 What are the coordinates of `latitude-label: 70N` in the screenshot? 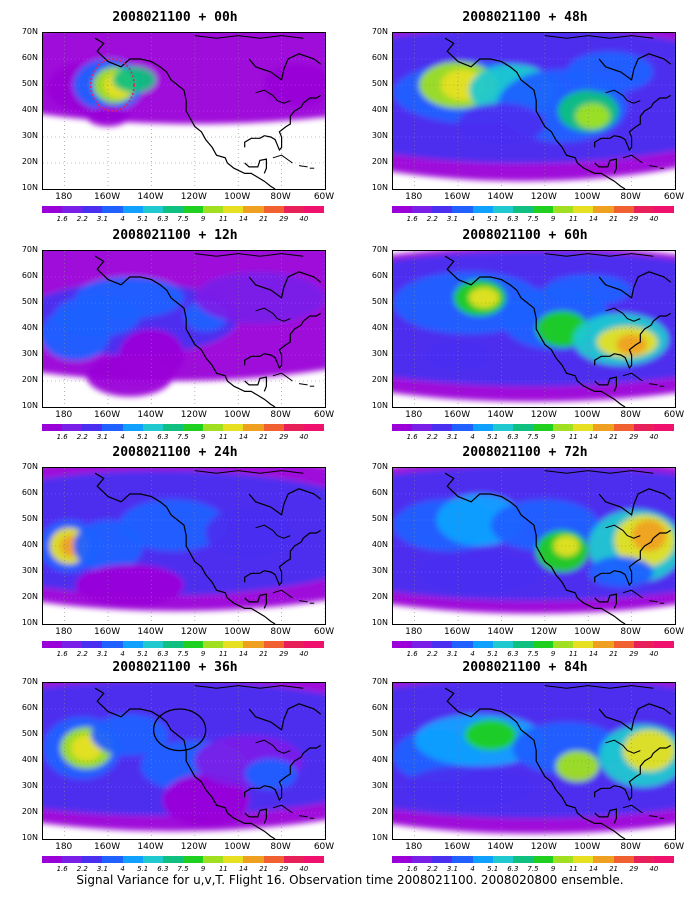 It's located at (29, 31).